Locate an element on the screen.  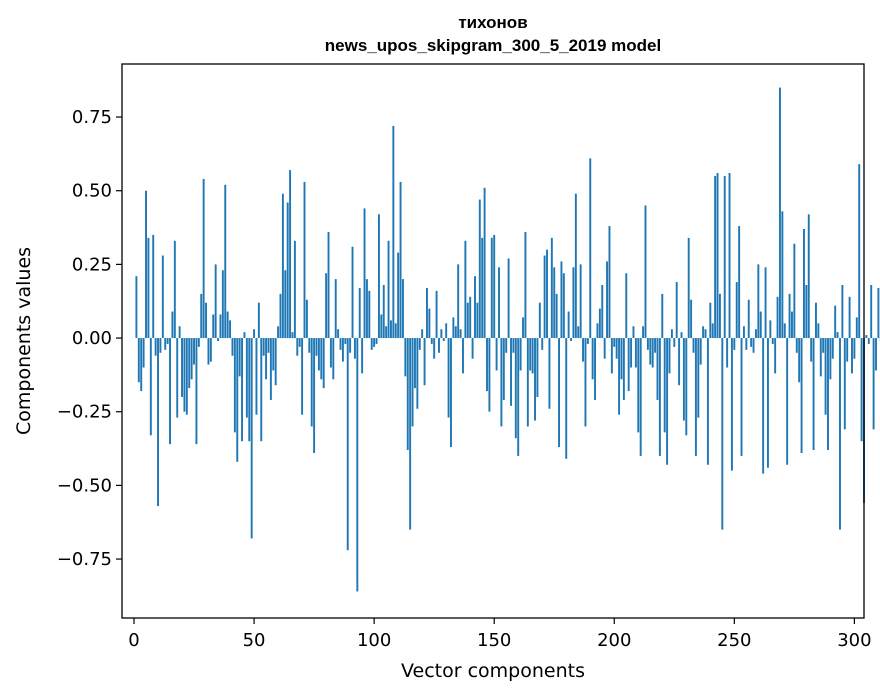
x-tick-label: 250 is located at coordinates (734, 640).